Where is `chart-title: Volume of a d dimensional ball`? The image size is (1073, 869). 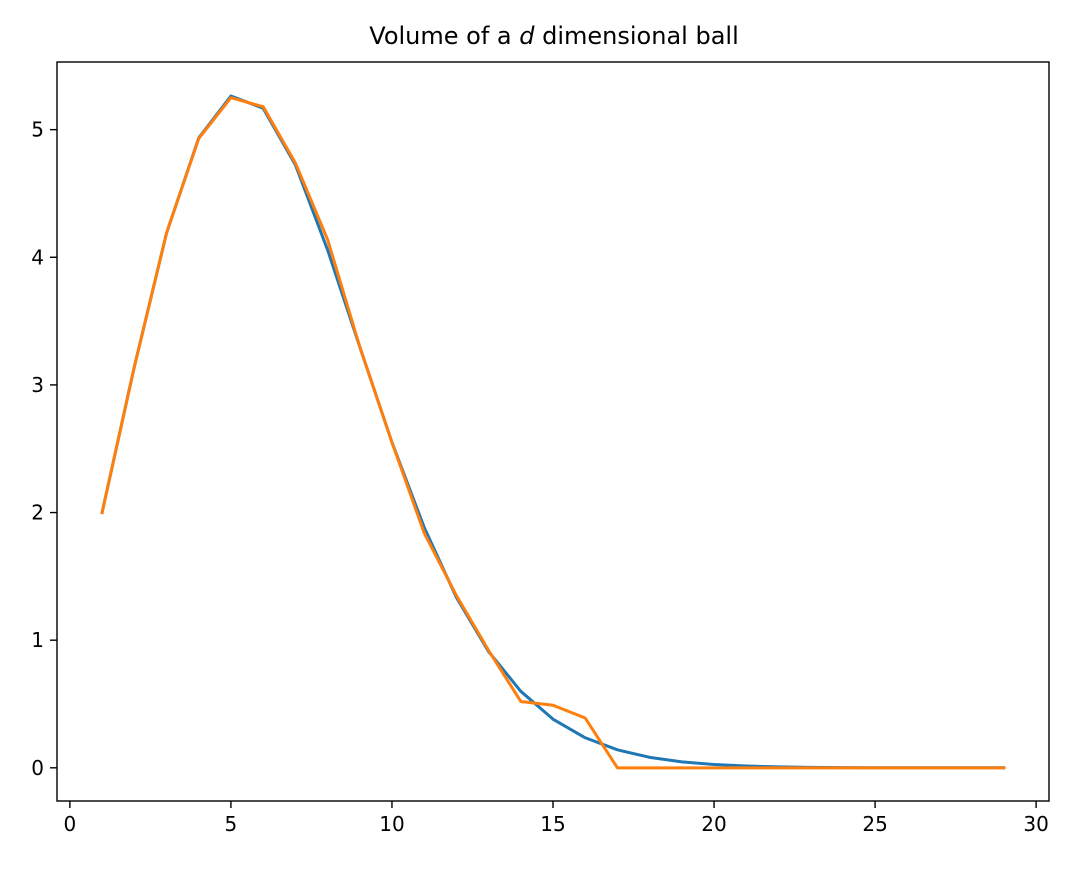
chart-title: Volume of a d dimensional ball is located at coordinates (553, 36).